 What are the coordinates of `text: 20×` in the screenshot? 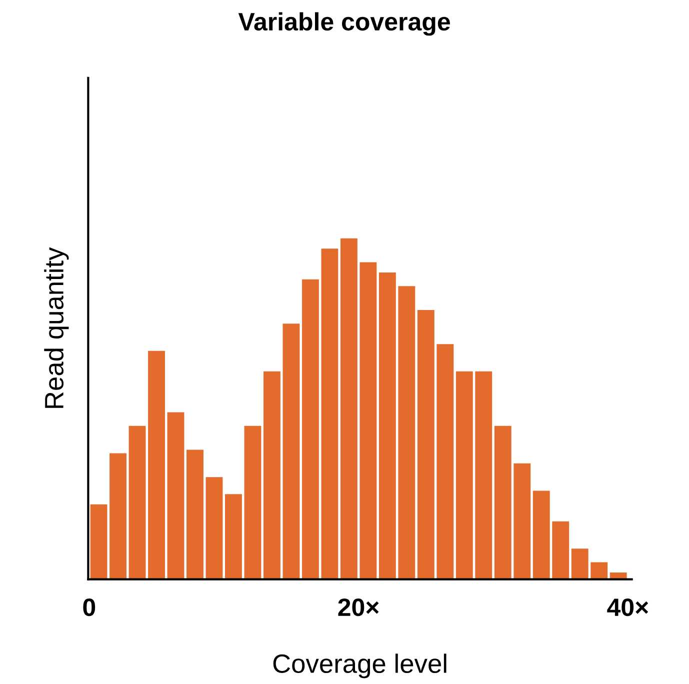 It's located at (358, 607).